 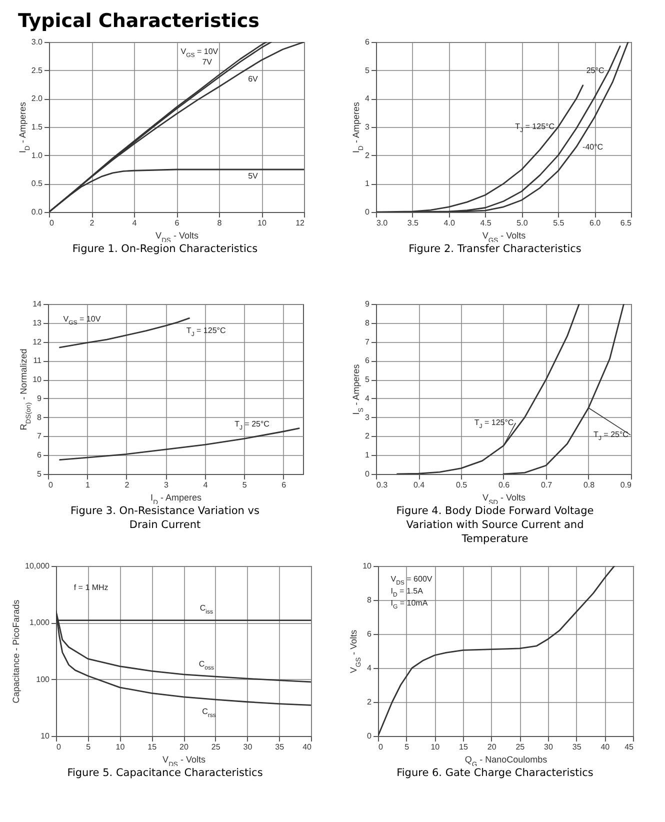 What do you see at coordinates (39, 623) in the screenshot?
I see `y-tick-label: 1,000` at bounding box center [39, 623].